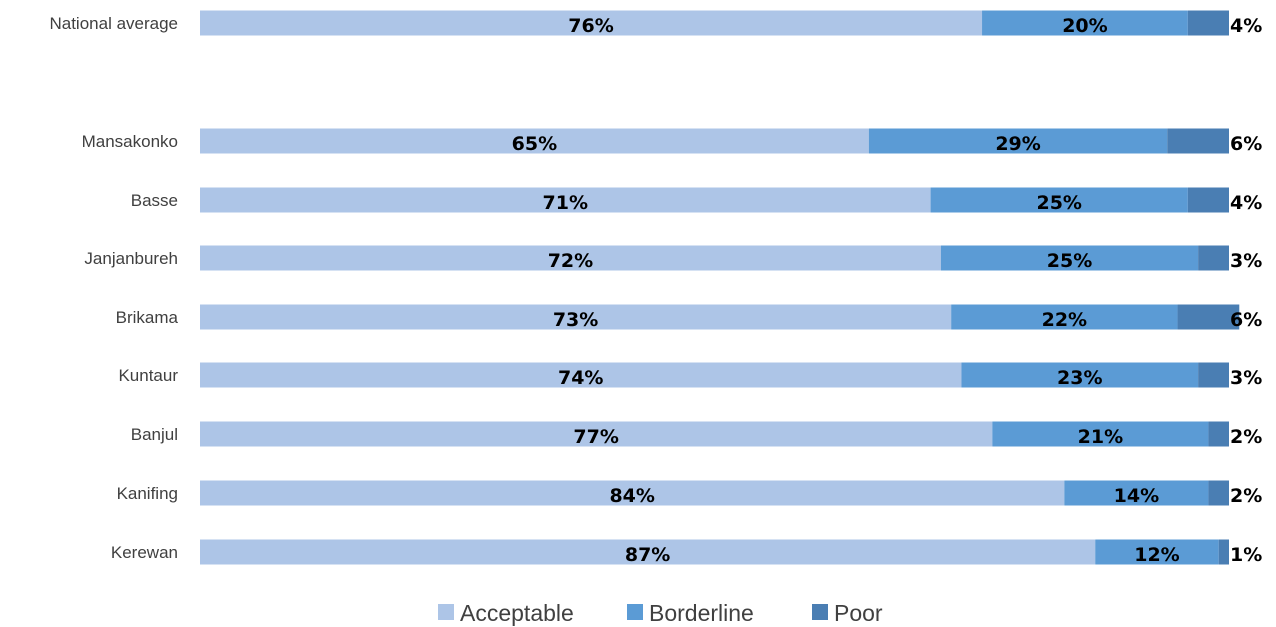 The width and height of the screenshot is (1276, 627). I want to click on bar-acceptable-kanifing, so click(632, 493).